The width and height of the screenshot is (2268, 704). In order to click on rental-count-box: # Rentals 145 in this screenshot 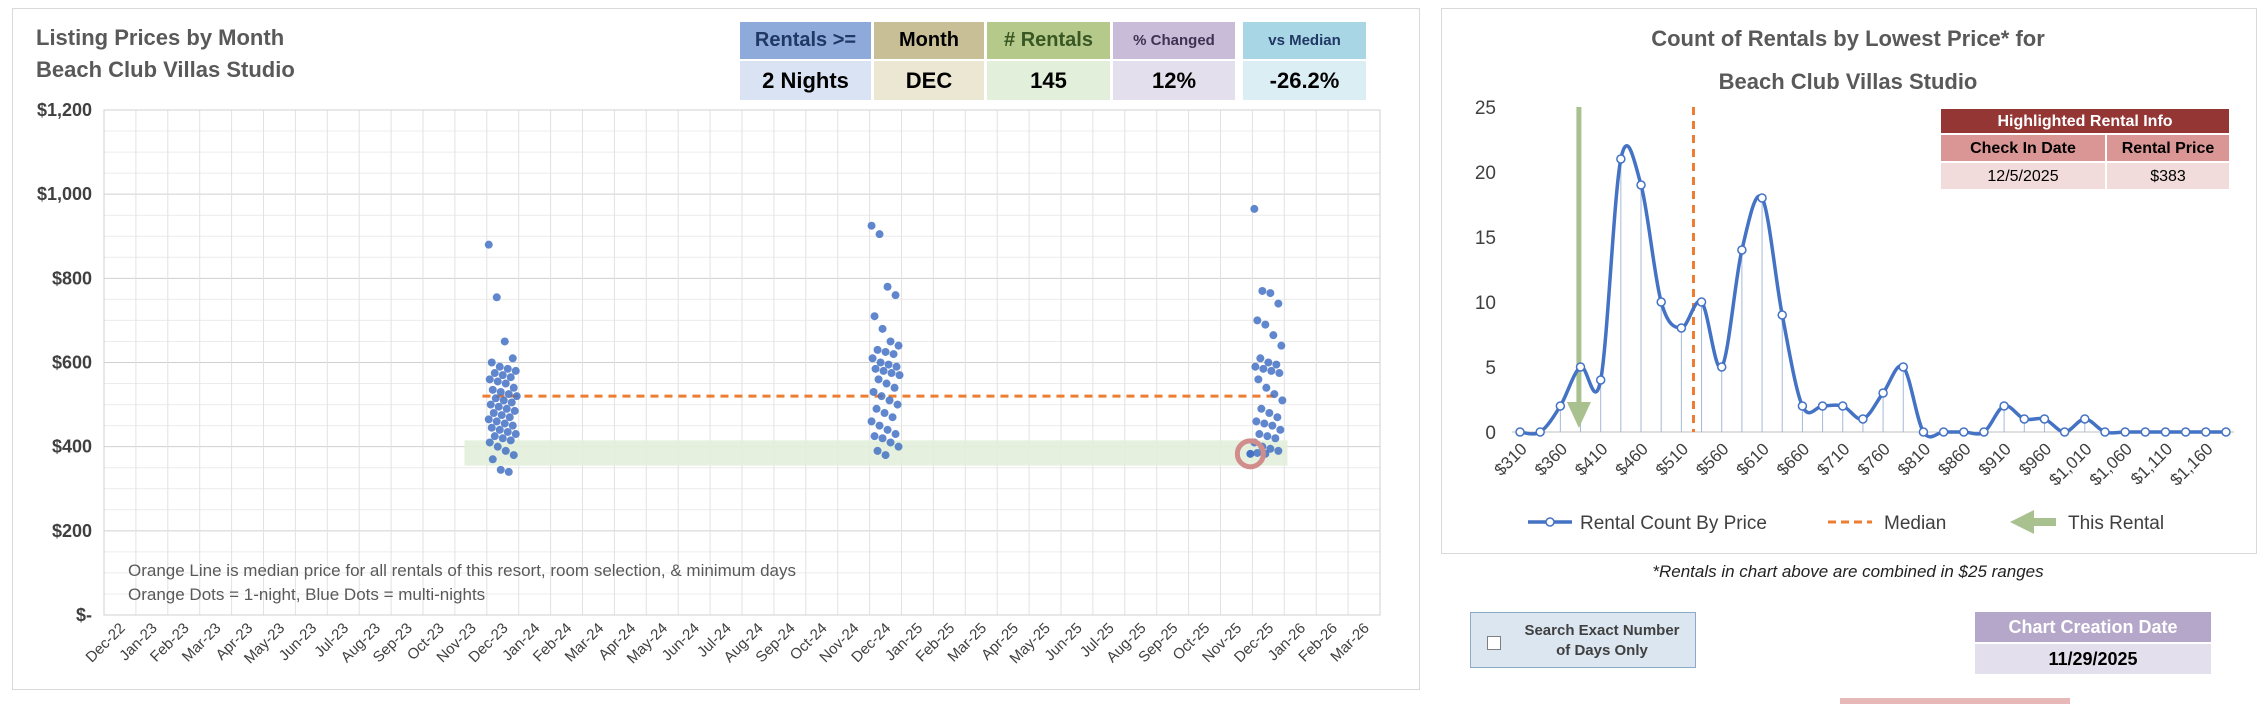, I will do `click(1048, 61)`.